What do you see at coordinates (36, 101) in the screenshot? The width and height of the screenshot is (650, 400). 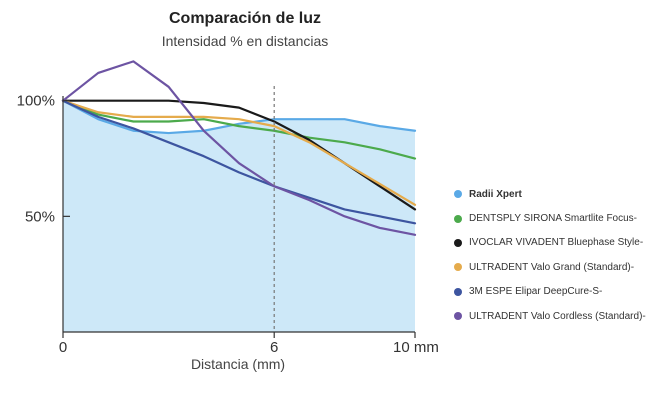 I see `y-tick-label: 100%` at bounding box center [36, 101].